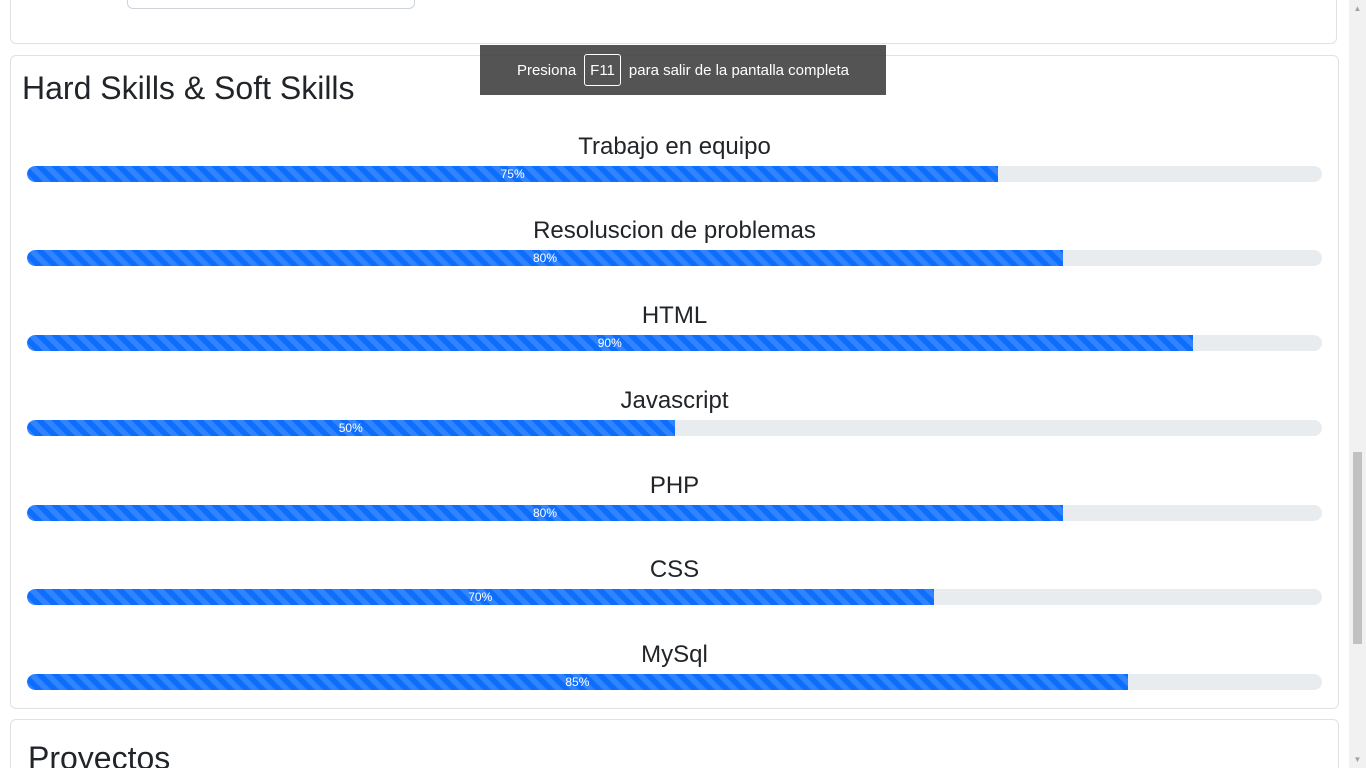 The width and height of the screenshot is (1366, 768). Describe the element at coordinates (674, 743) in the screenshot. I see `projects-card: Proyectos` at that location.